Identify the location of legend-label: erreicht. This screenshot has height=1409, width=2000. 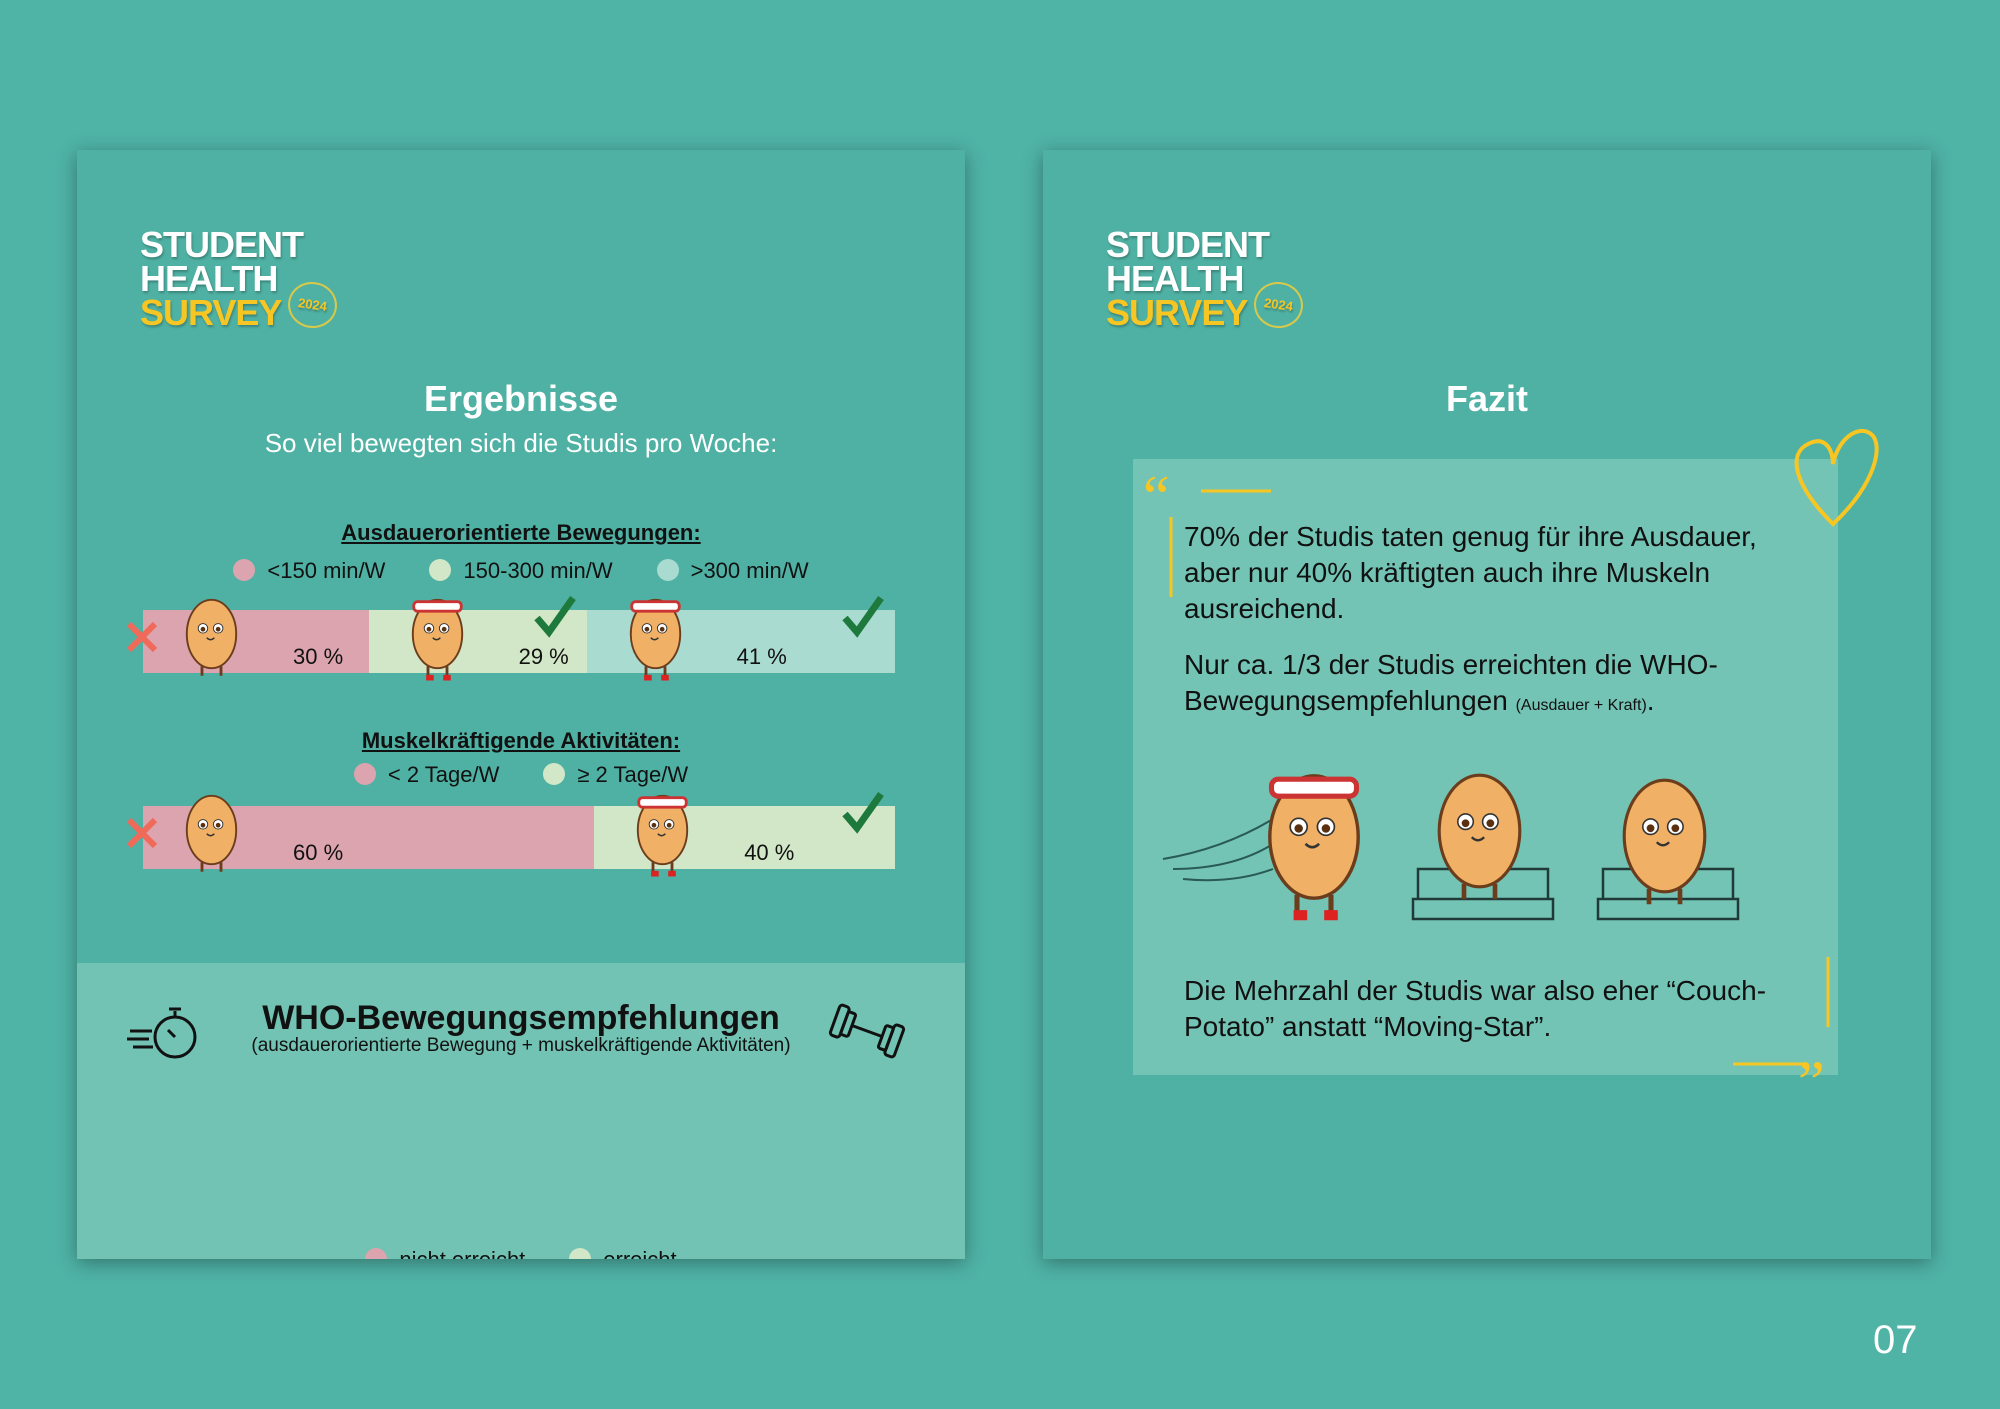
(639, 1253).